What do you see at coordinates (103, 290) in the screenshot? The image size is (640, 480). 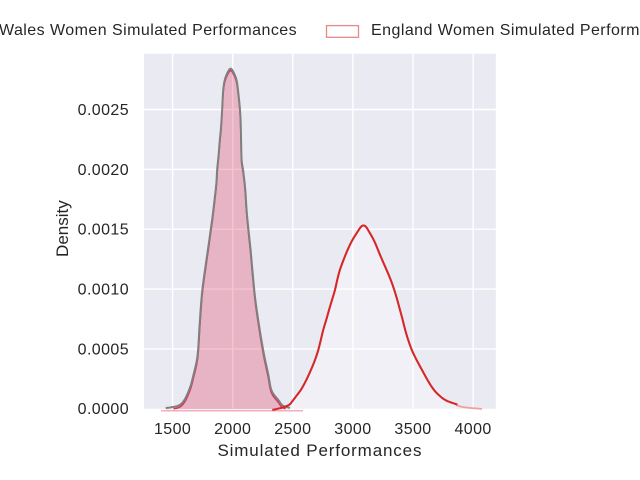 I see `svg-text: 0.0010` at bounding box center [103, 290].